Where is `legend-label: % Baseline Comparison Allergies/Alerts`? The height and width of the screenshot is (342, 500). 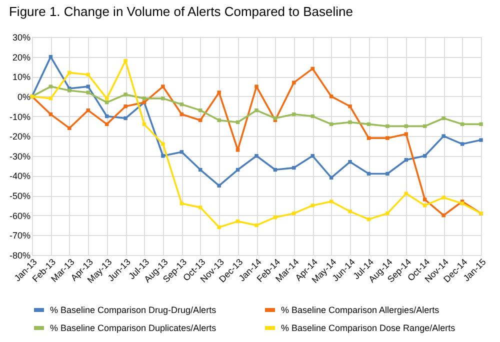 legend-label: % Baseline Comparison Allergies/Alerts is located at coordinates (360, 310).